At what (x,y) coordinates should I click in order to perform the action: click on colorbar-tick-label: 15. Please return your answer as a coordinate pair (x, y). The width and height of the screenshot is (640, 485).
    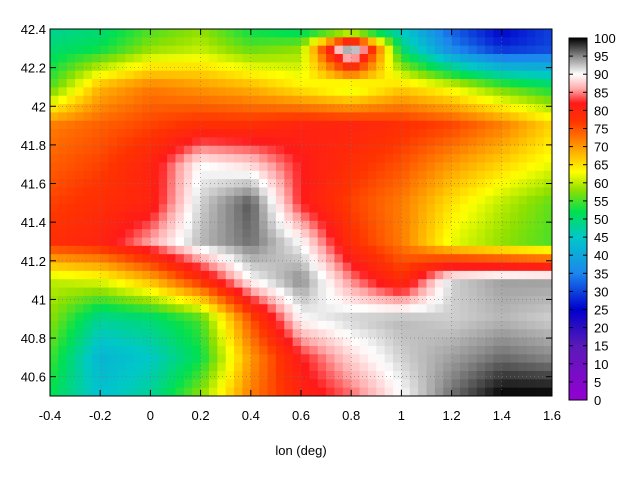
    Looking at the image, I should click on (601, 346).